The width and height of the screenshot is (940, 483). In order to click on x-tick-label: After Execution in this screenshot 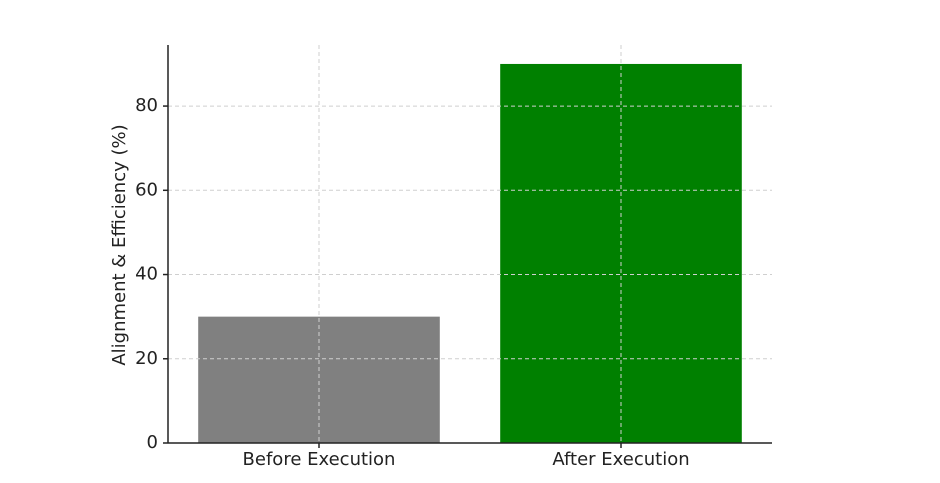, I will do `click(620, 459)`.